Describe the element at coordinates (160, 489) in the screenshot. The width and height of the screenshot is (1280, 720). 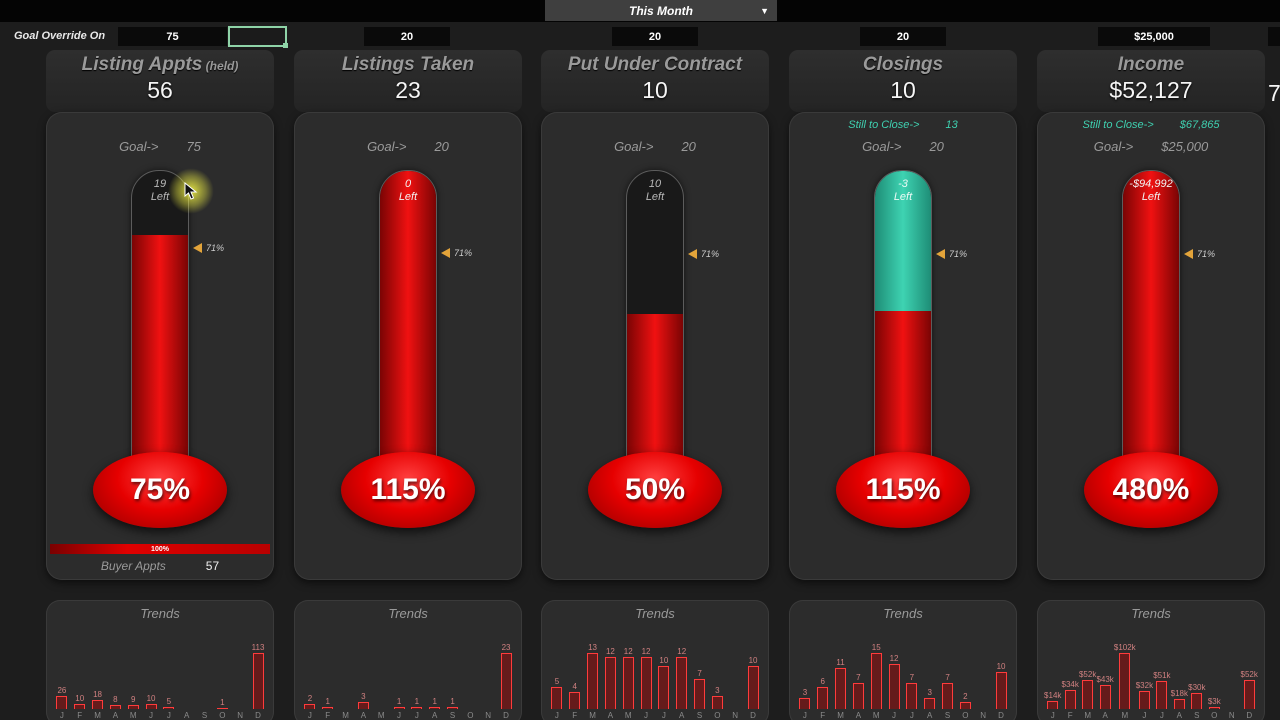
I see `percent-value: 75%` at that location.